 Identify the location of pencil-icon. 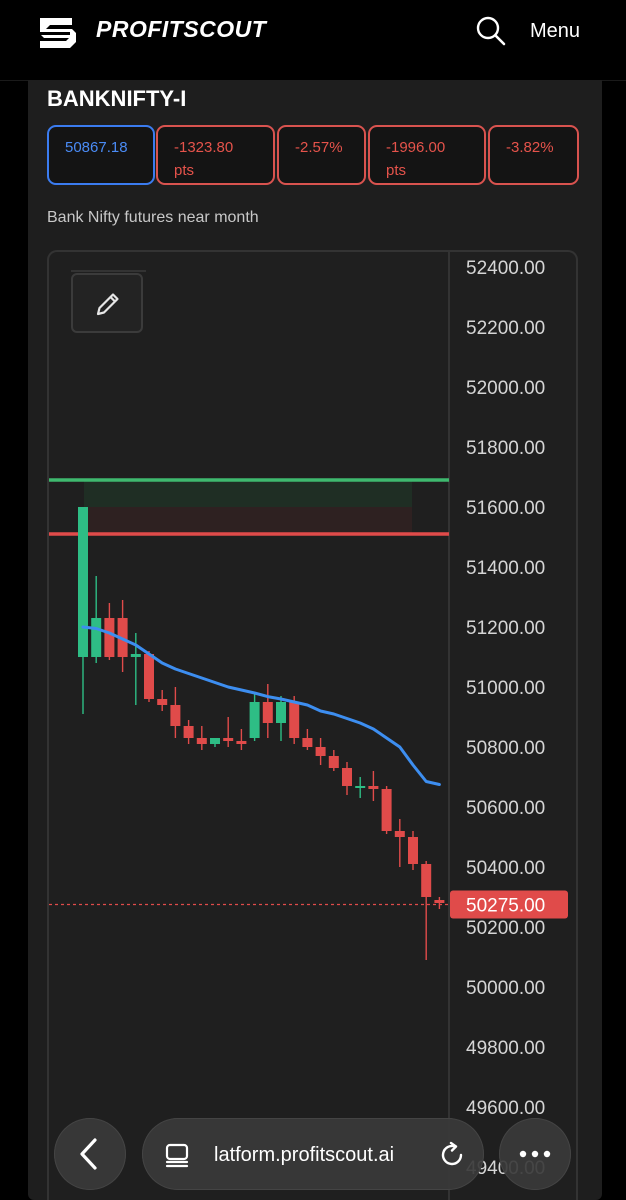
(107, 304).